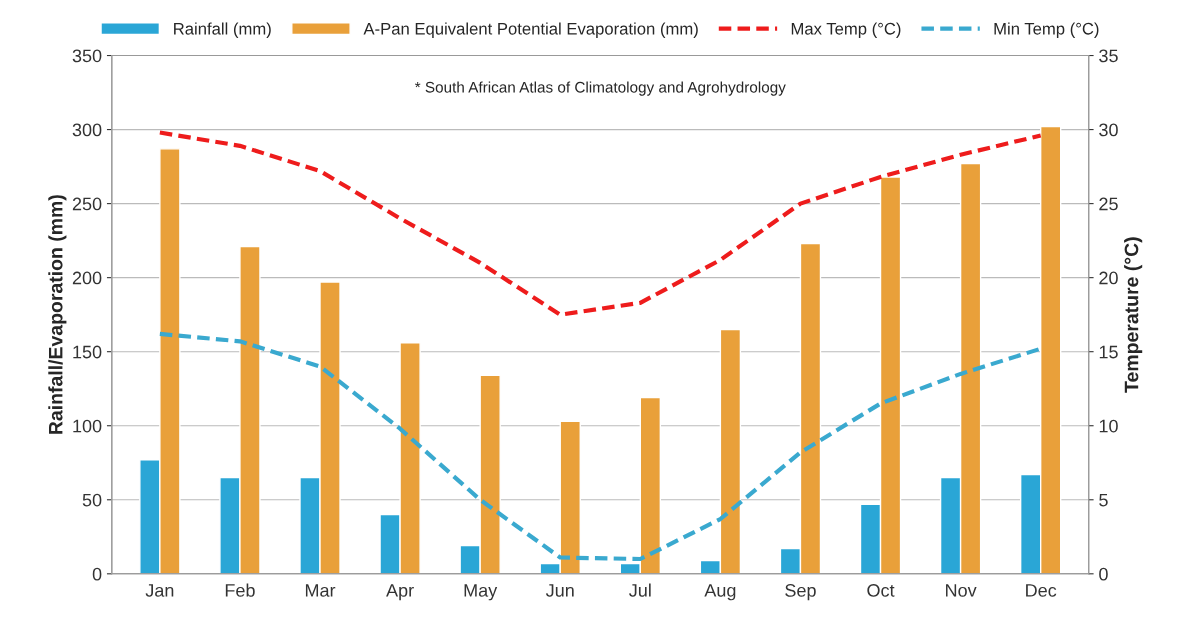  What do you see at coordinates (87, 130) in the screenshot?
I see `y-tick-label: 300` at bounding box center [87, 130].